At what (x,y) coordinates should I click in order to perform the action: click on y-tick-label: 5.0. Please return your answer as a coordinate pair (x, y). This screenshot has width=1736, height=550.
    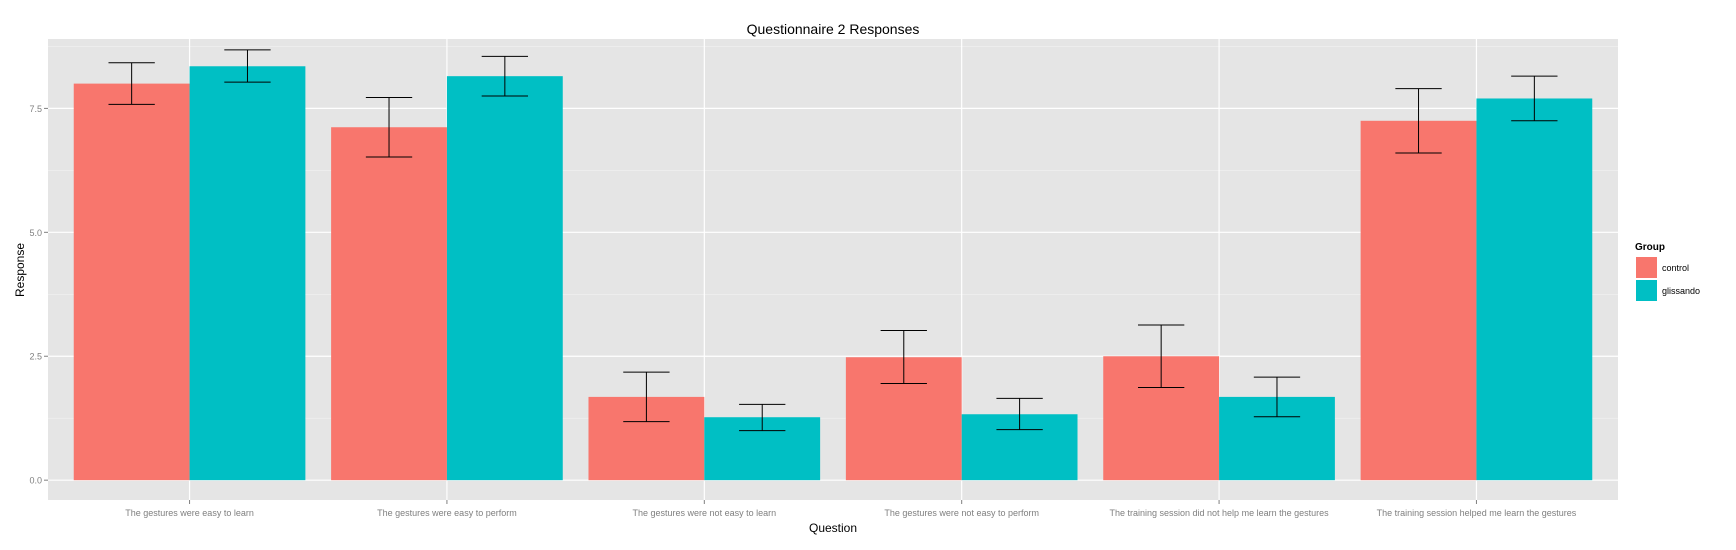
    Looking at the image, I should click on (35, 233).